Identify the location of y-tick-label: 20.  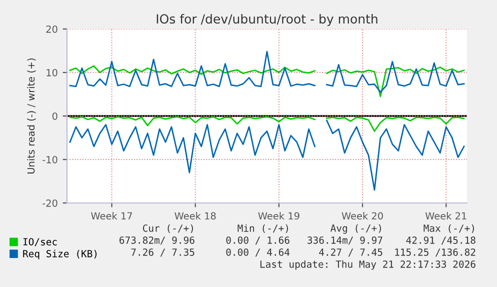
(52, 29).